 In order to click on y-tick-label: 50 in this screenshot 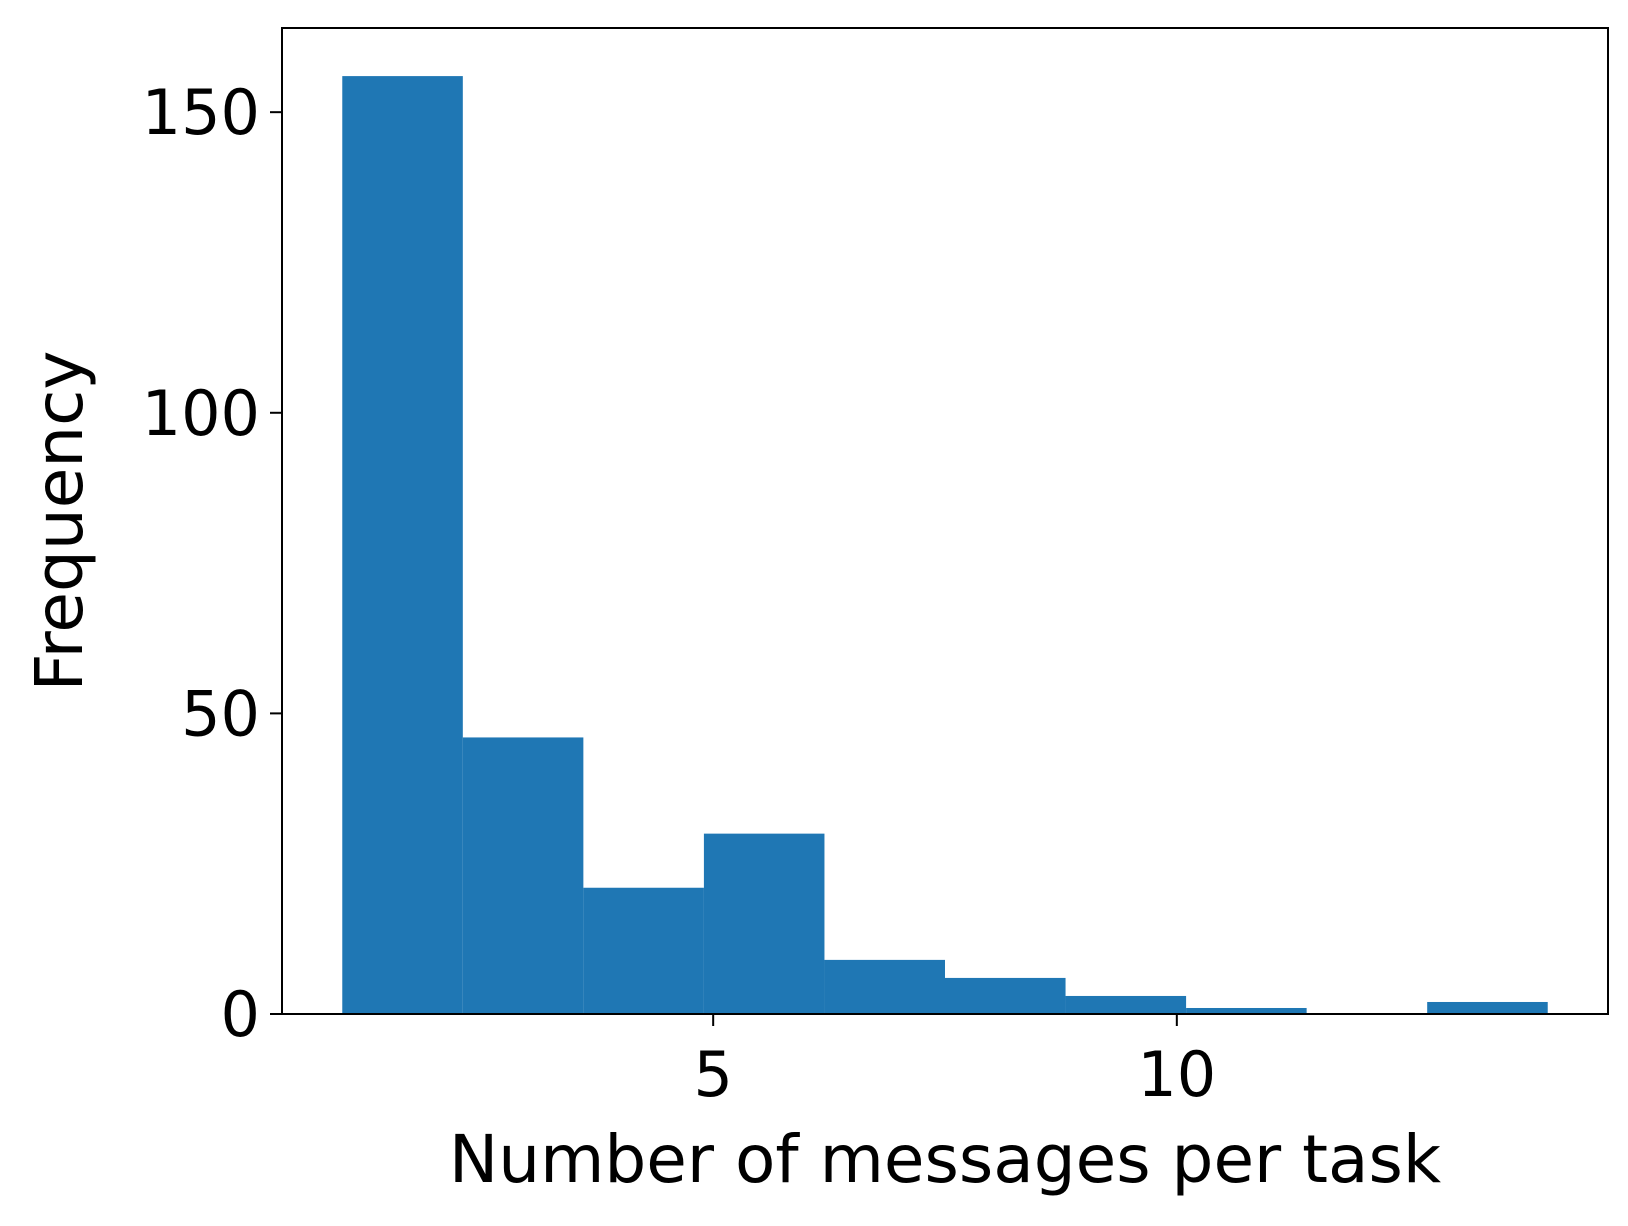, I will do `click(220, 713)`.